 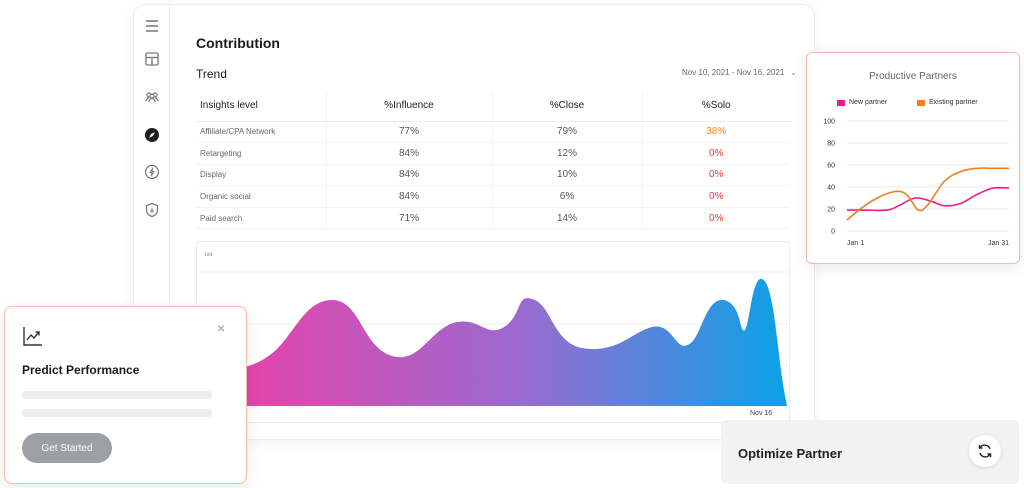 I want to click on table-row: Retargeting 84% 12% 0%, so click(x=493, y=153).